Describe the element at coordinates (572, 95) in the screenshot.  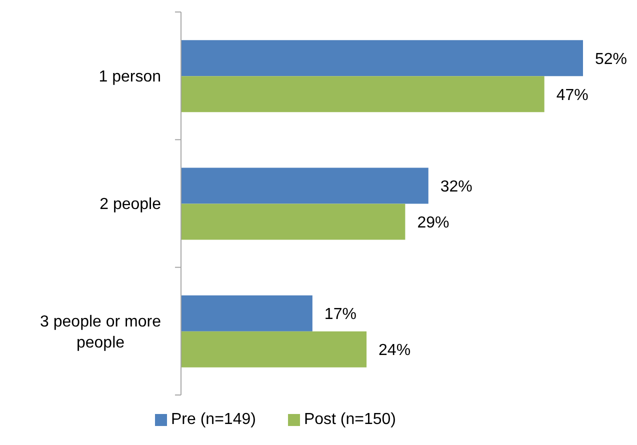
I see `data-label: 47%` at that location.